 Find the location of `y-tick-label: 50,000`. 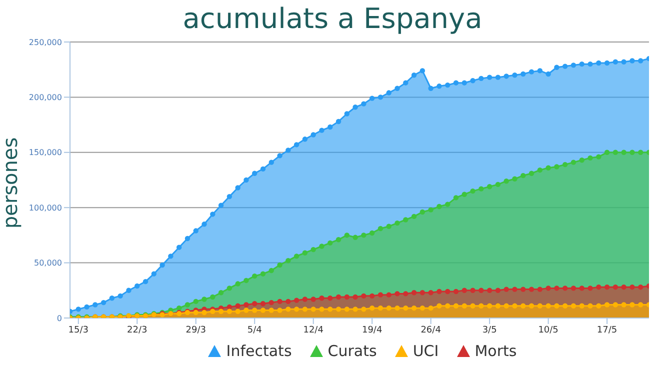

y-tick-label: 50,000 is located at coordinates (48, 263).